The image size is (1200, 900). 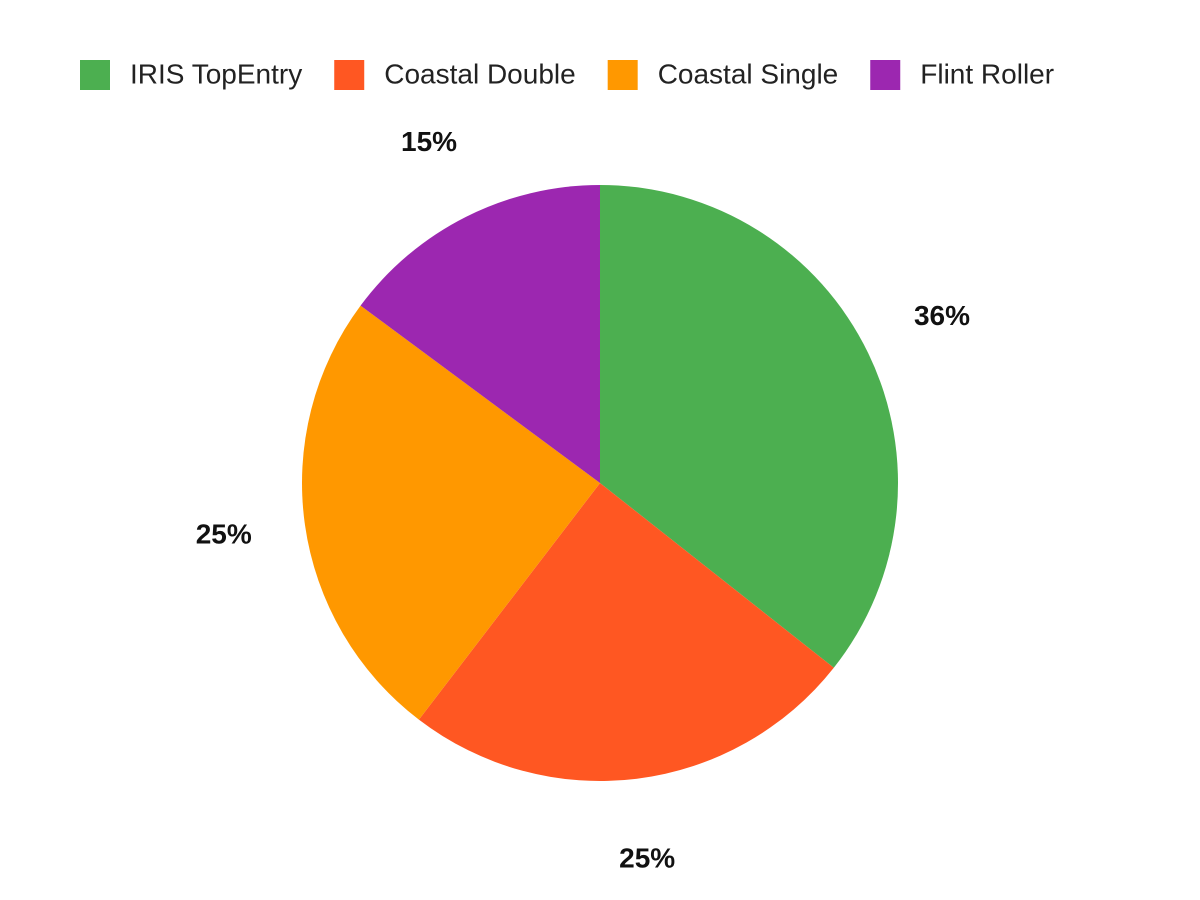 What do you see at coordinates (479, 73) in the screenshot?
I see `legend-label: Coastal Double` at bounding box center [479, 73].